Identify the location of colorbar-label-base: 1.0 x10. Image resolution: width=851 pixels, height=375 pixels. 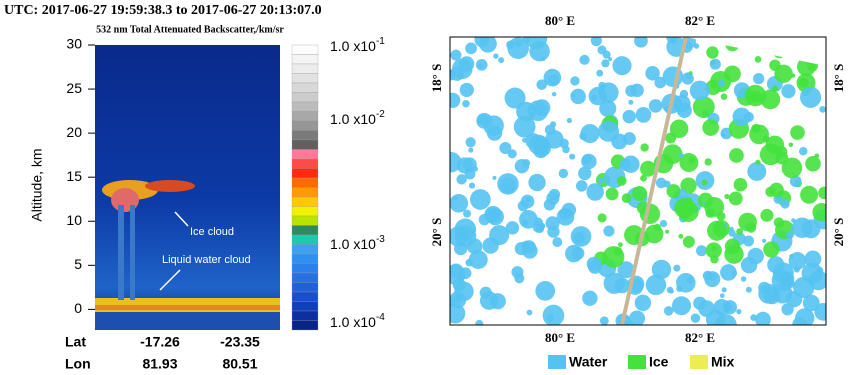
(353, 119).